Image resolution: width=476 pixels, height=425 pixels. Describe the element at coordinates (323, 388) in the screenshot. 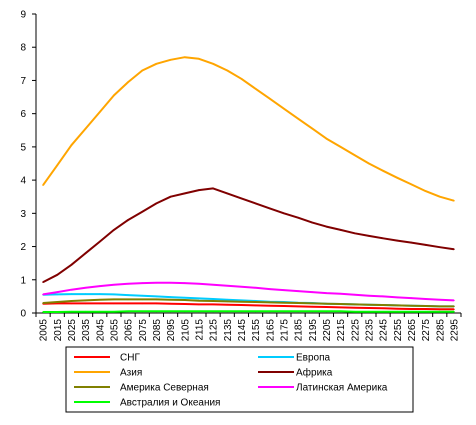

I see `legend-item: Латинская Америка` at that location.